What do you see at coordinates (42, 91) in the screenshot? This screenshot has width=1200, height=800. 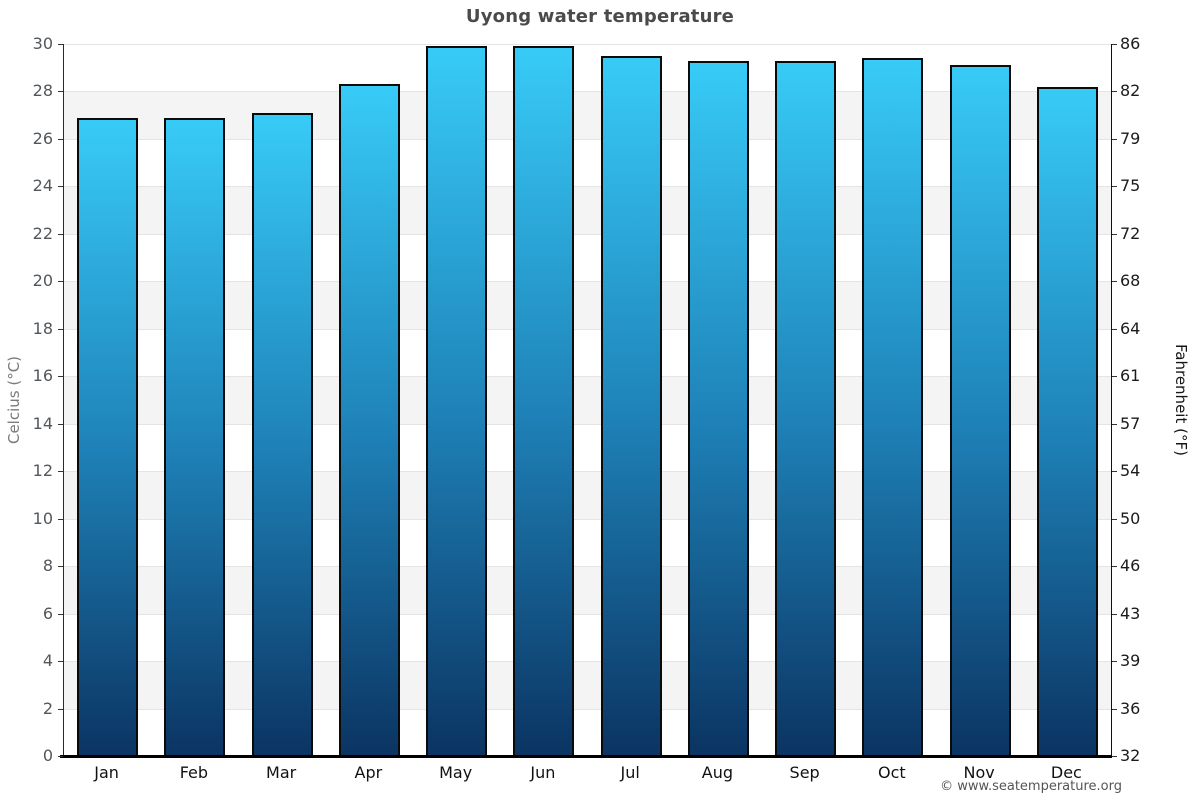 I see `celsius-tick-label: 28` at bounding box center [42, 91].